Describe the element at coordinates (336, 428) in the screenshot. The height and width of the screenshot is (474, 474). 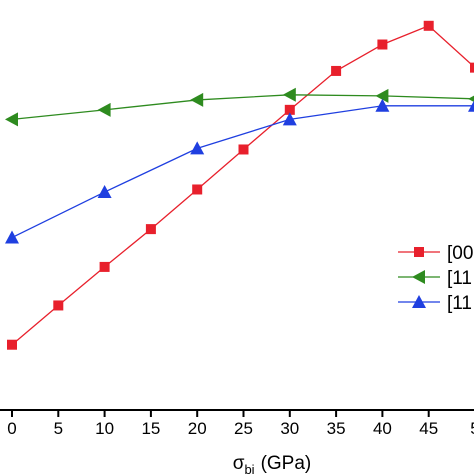
I see `x-tick-label: 35` at that location.